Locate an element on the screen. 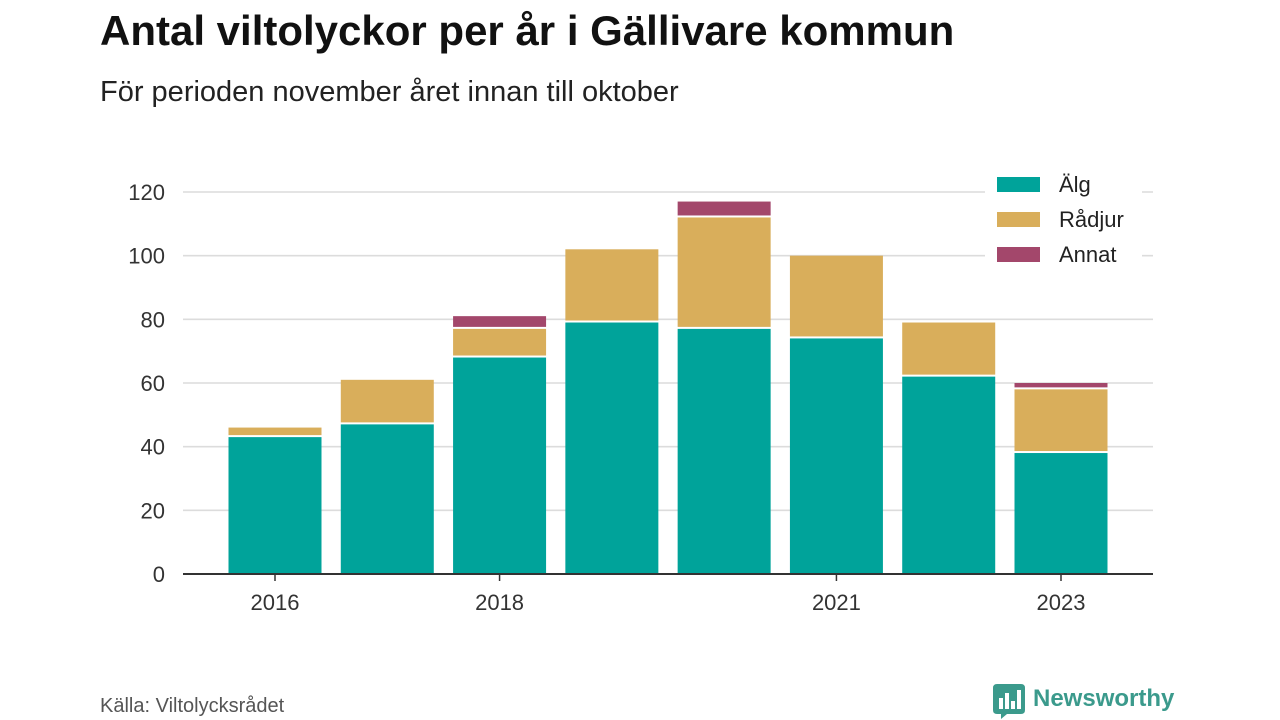 The width and height of the screenshot is (1280, 720). bar-radjur-2023 is located at coordinates (1061, 420).